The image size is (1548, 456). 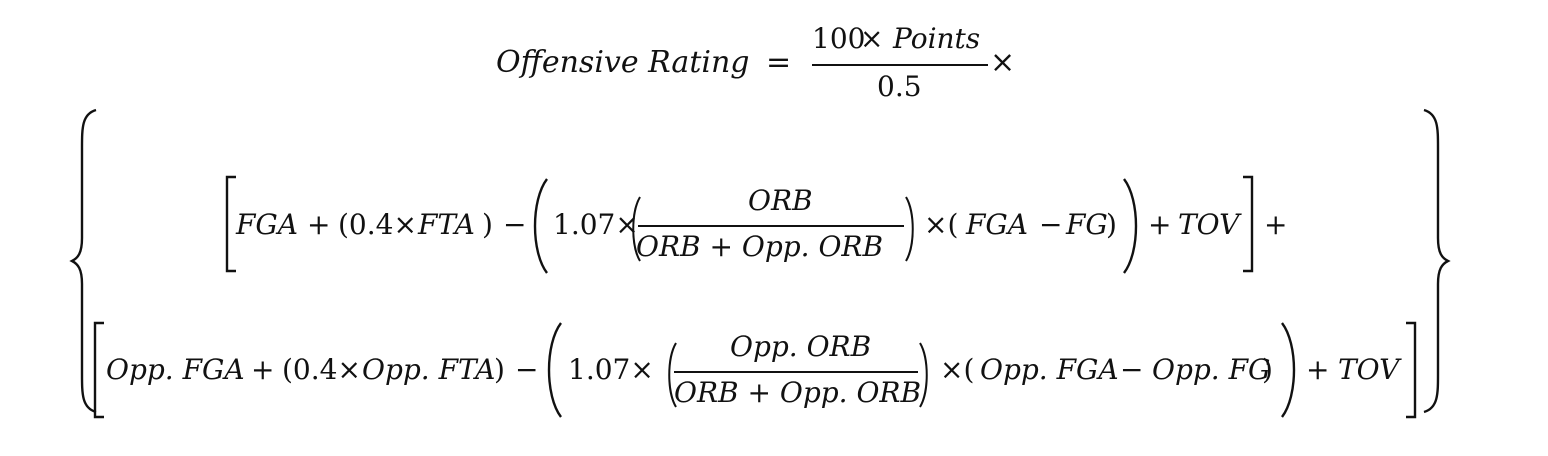 I want to click on line1-small-right-paren, so click(x=909, y=229).